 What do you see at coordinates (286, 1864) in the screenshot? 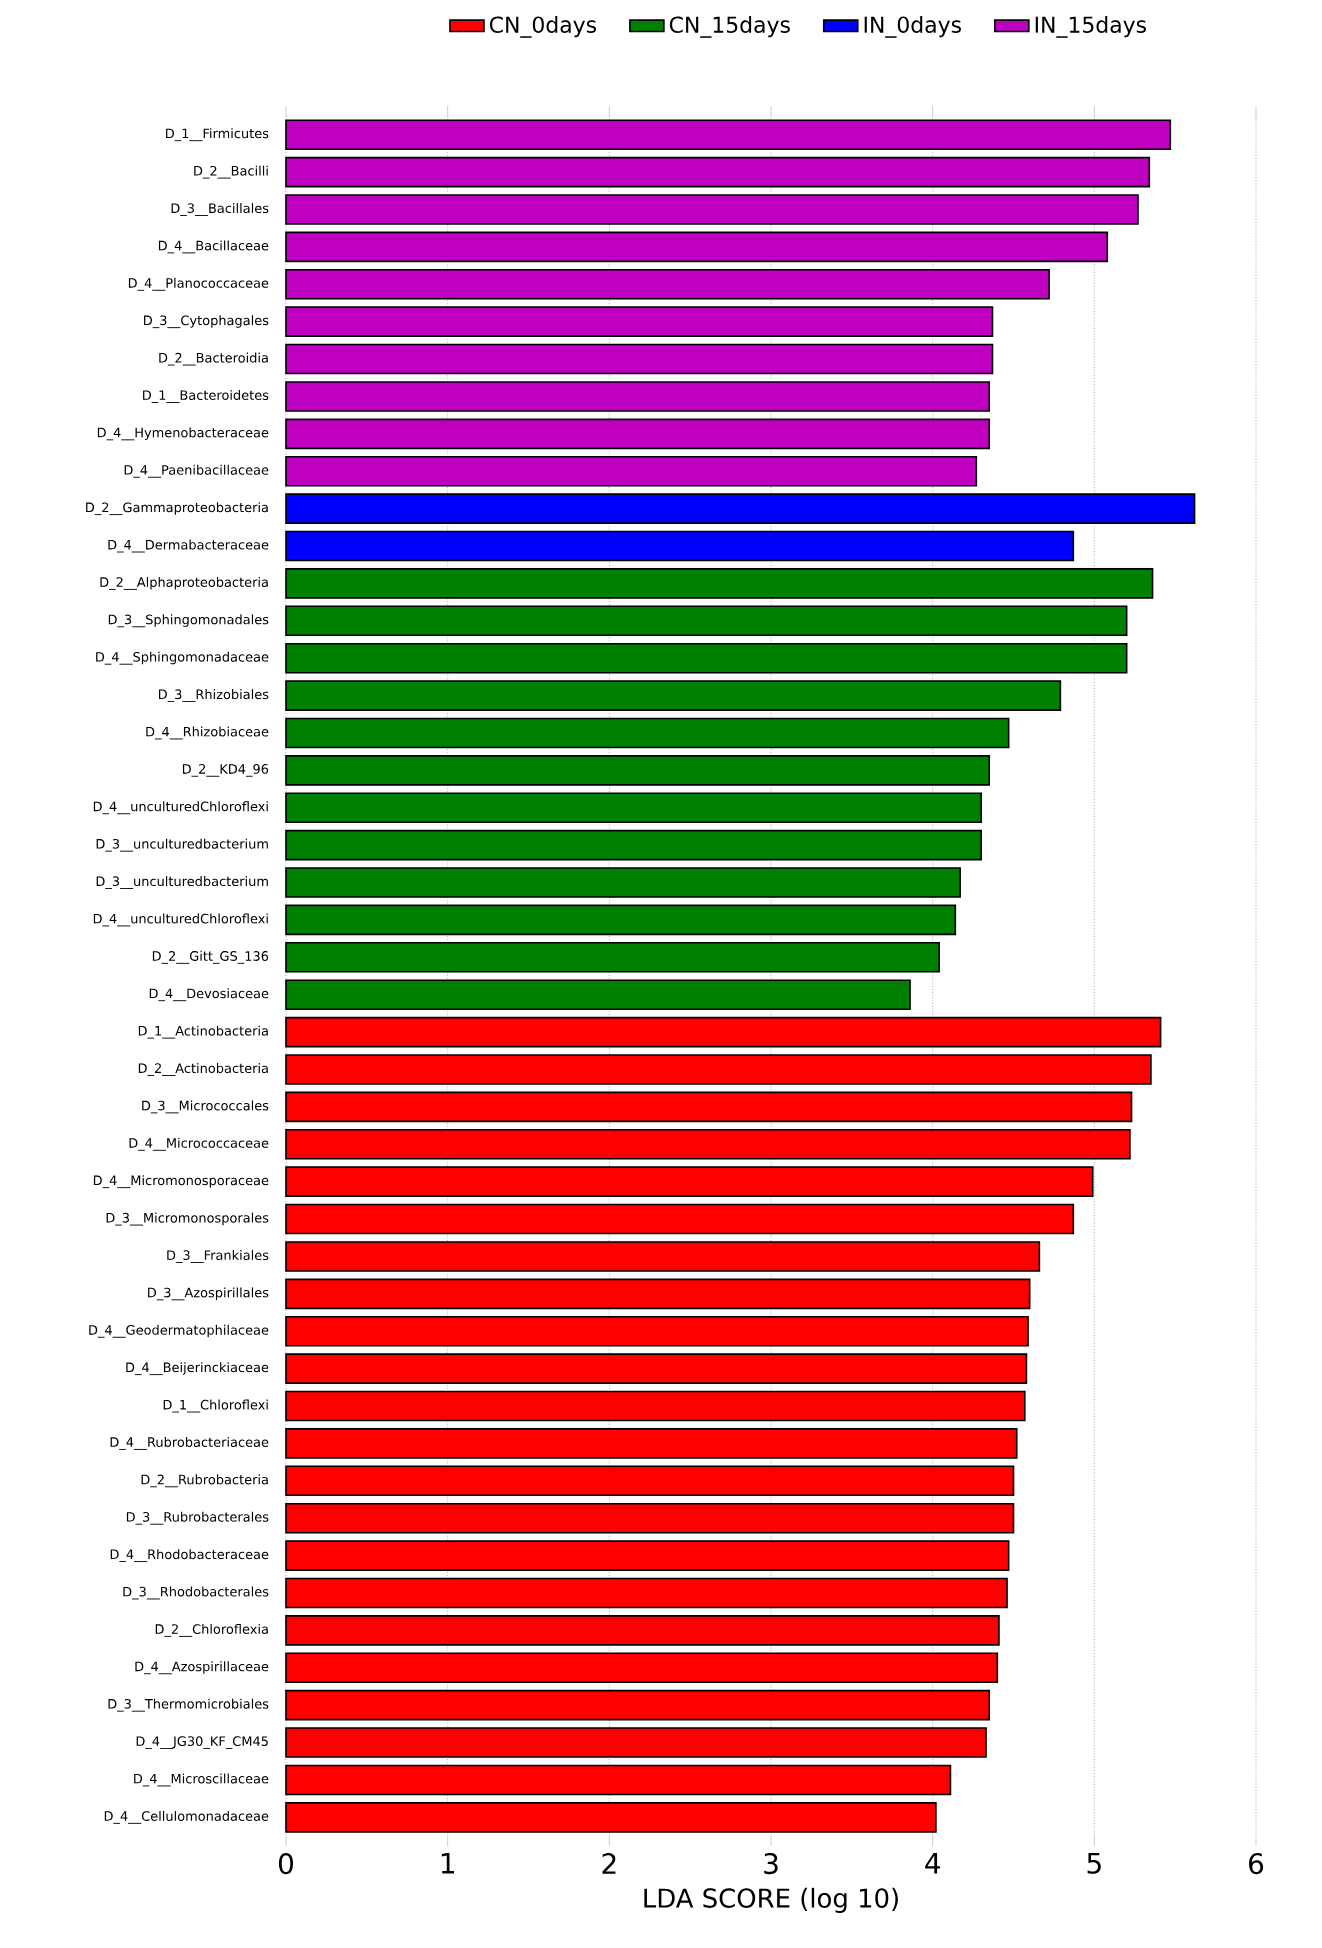
I see `x-tick-label: 0` at bounding box center [286, 1864].